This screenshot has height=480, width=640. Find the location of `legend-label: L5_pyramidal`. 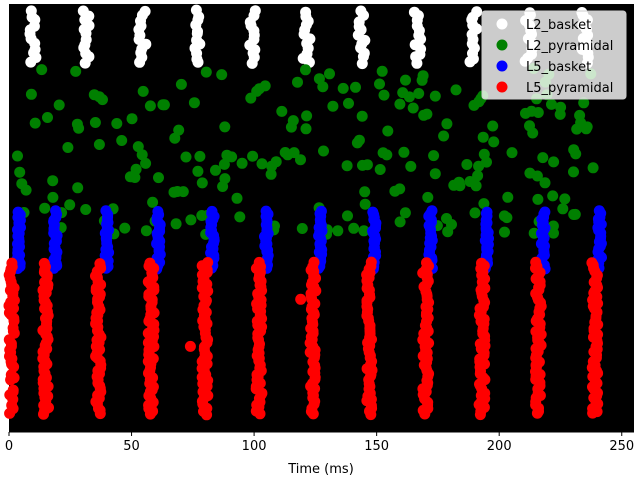

legend-label: L5_pyramidal is located at coordinates (569, 88).